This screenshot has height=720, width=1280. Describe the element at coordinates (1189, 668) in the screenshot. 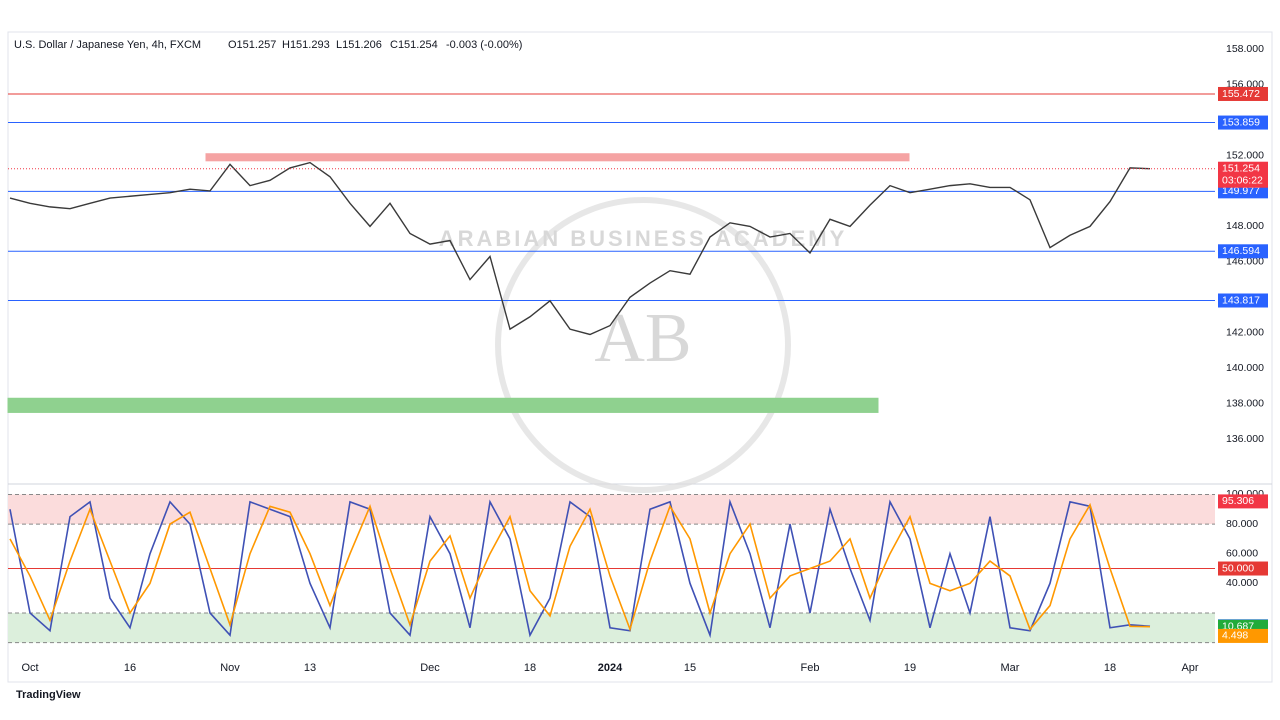

I see `x-tick-label: Apr` at that location.